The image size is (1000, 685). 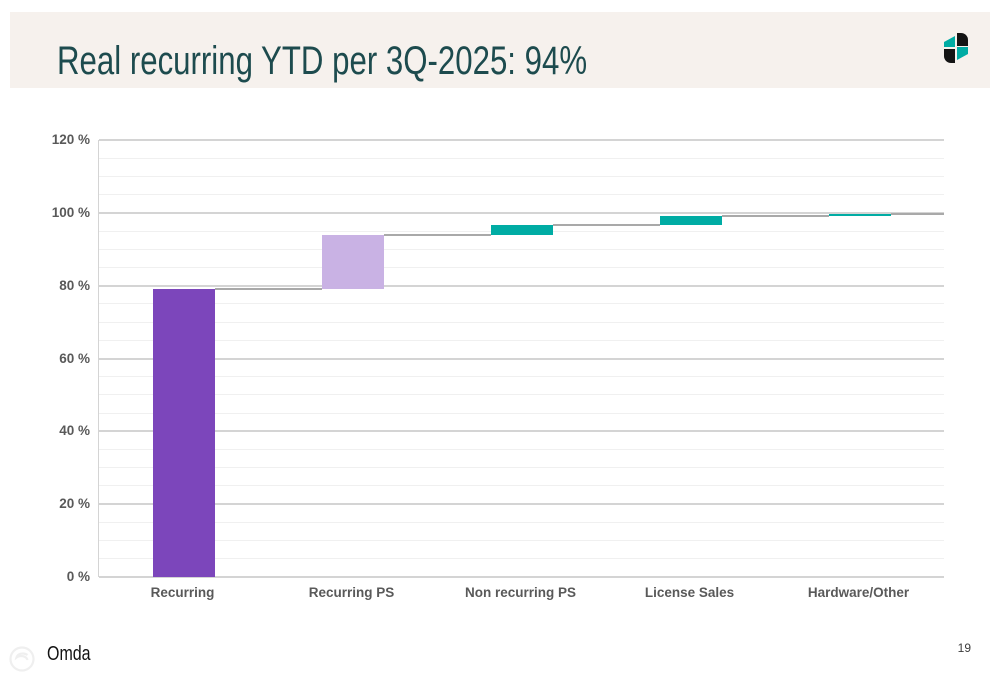 What do you see at coordinates (964, 648) in the screenshot?
I see `page-number: 19` at bounding box center [964, 648].